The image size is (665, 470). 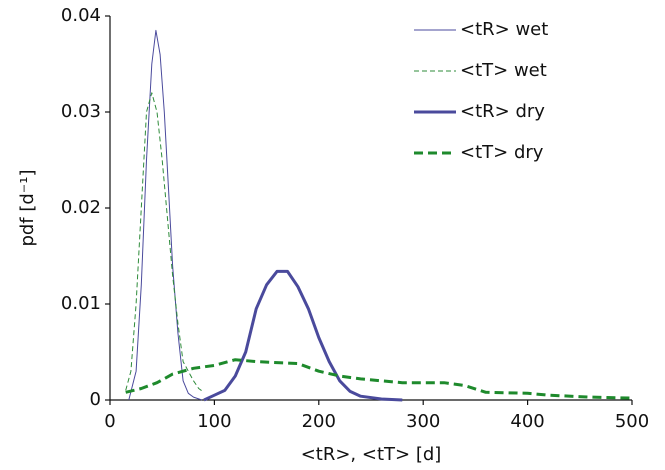 What do you see at coordinates (504, 29) in the screenshot?
I see `legend-label: <tR> wet` at bounding box center [504, 29].